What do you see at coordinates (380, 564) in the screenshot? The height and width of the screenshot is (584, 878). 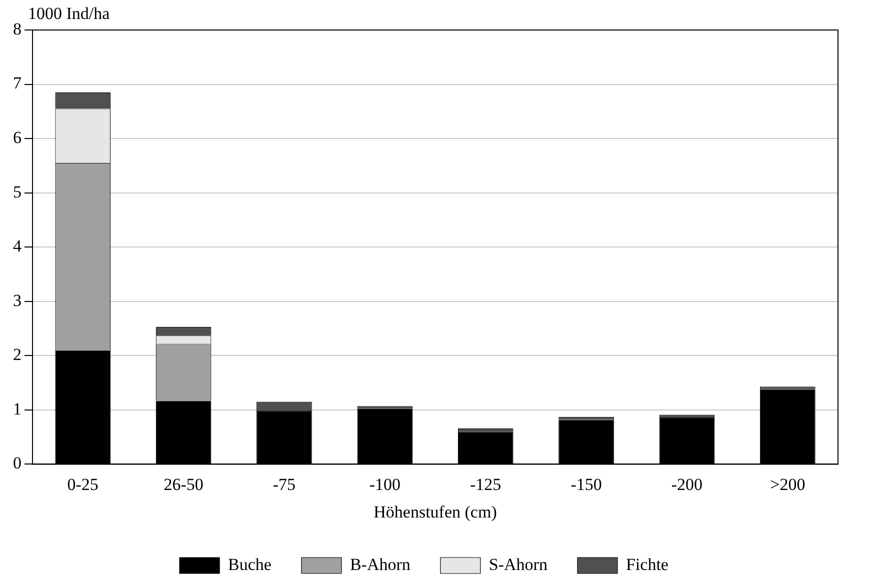 I see `legend-label: B-Ahorn` at bounding box center [380, 564].